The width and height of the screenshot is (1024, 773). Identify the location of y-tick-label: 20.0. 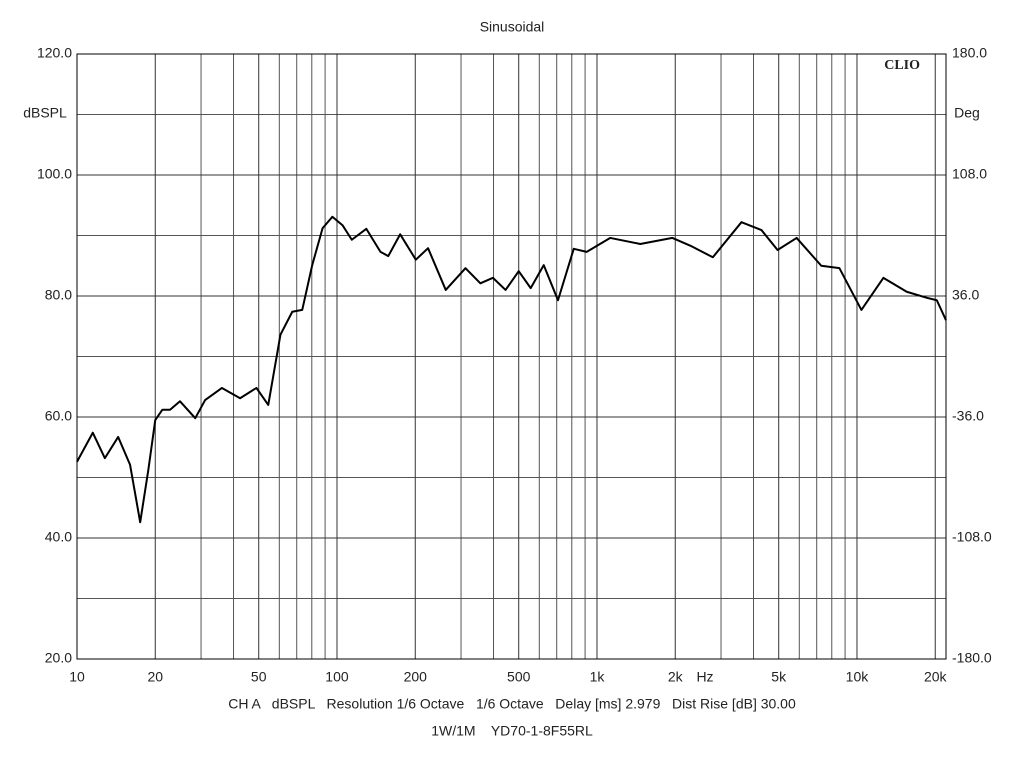
(58, 658).